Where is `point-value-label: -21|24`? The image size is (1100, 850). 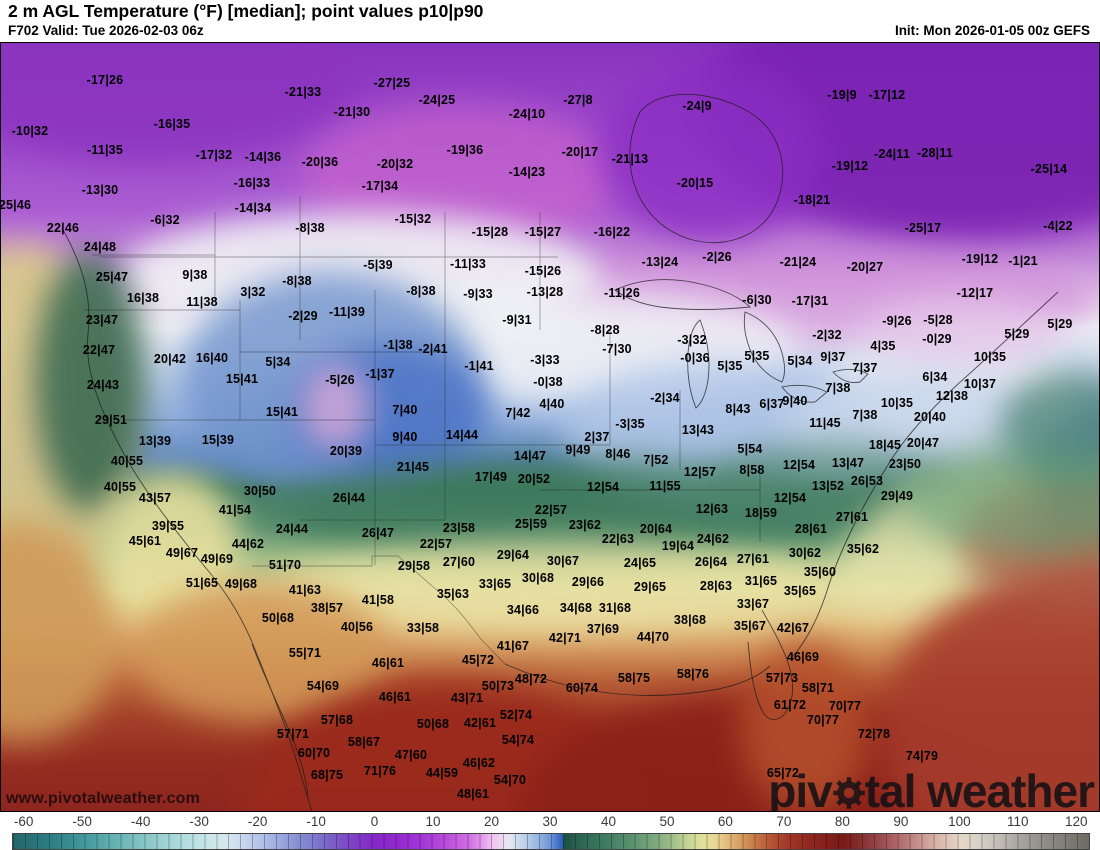
point-value-label: -21|24 is located at coordinates (798, 262).